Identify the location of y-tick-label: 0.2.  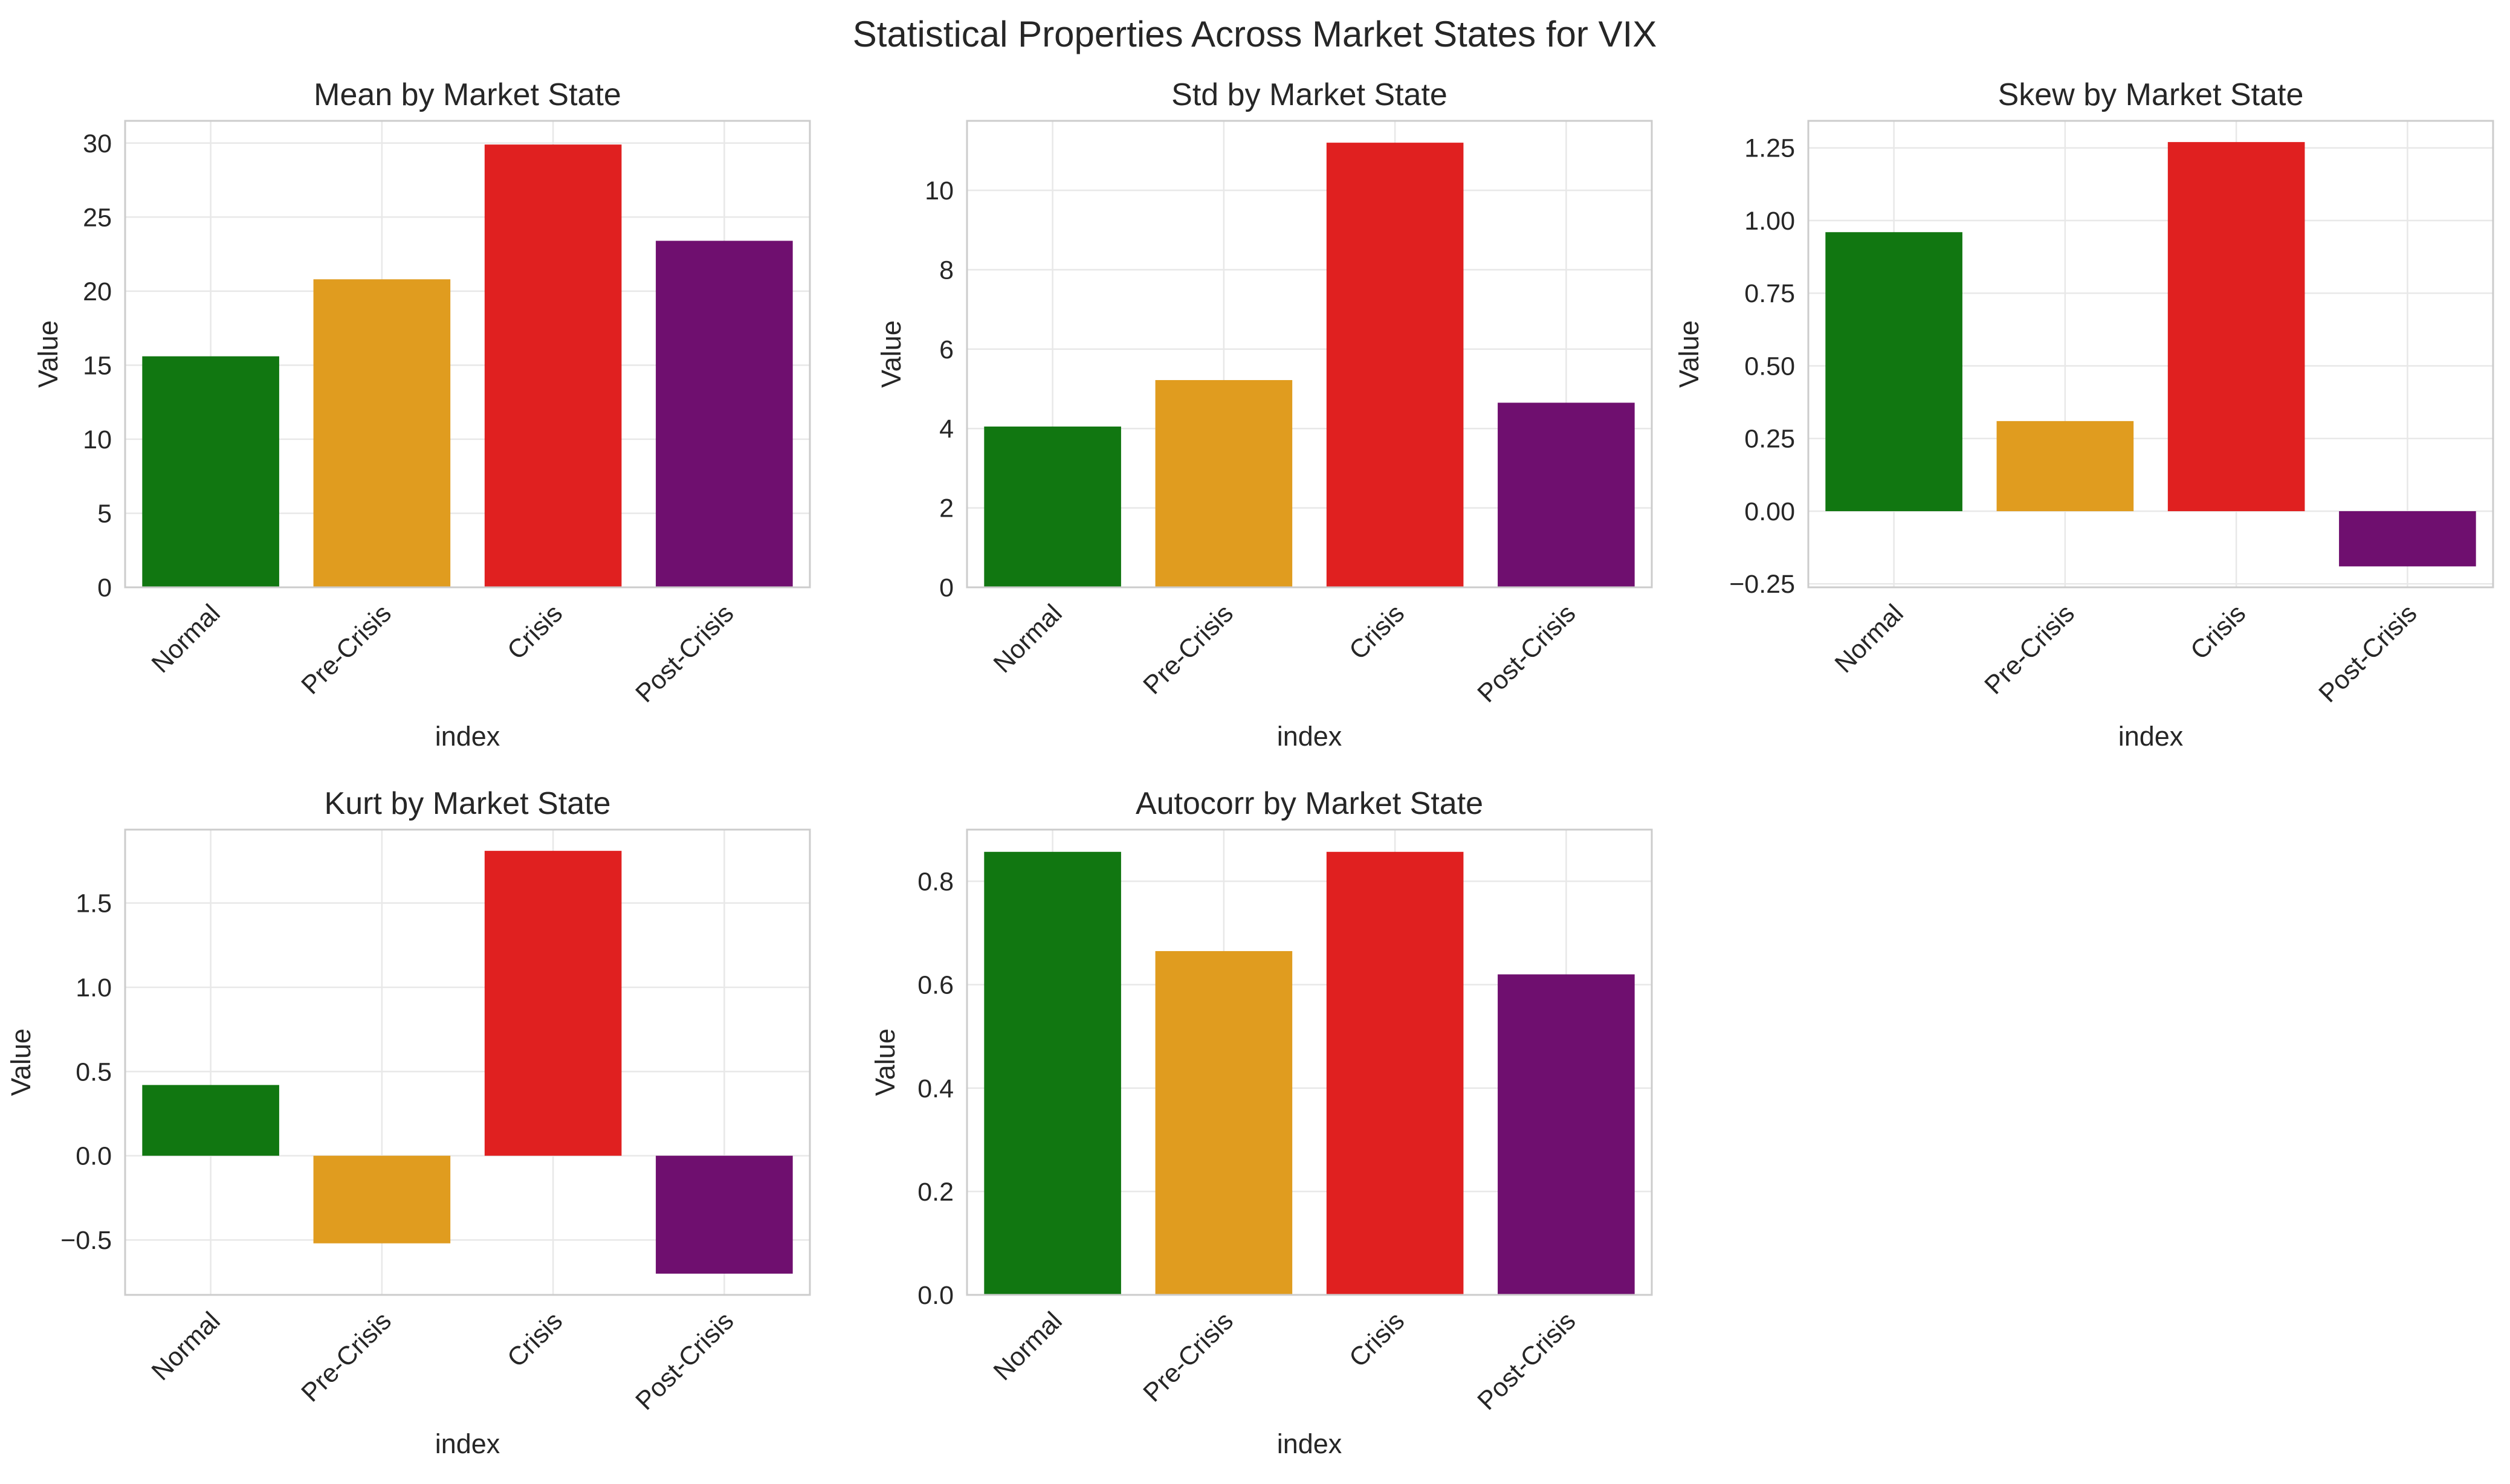
(935, 1192).